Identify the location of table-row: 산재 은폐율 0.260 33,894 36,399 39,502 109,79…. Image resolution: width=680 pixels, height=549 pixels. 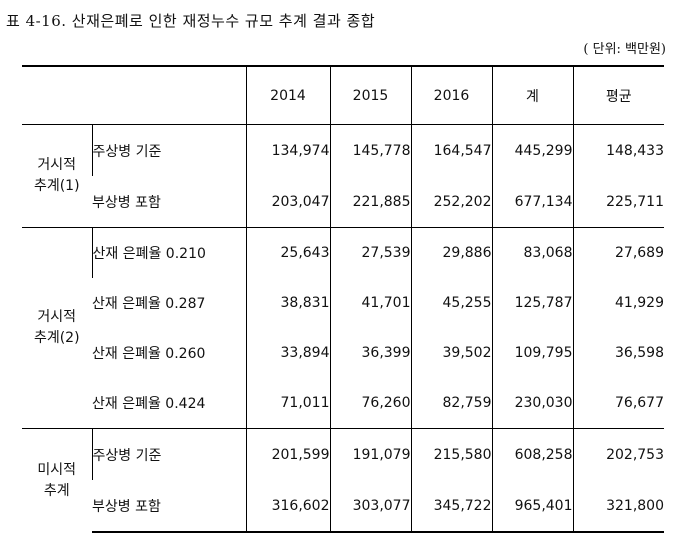
(343, 353).